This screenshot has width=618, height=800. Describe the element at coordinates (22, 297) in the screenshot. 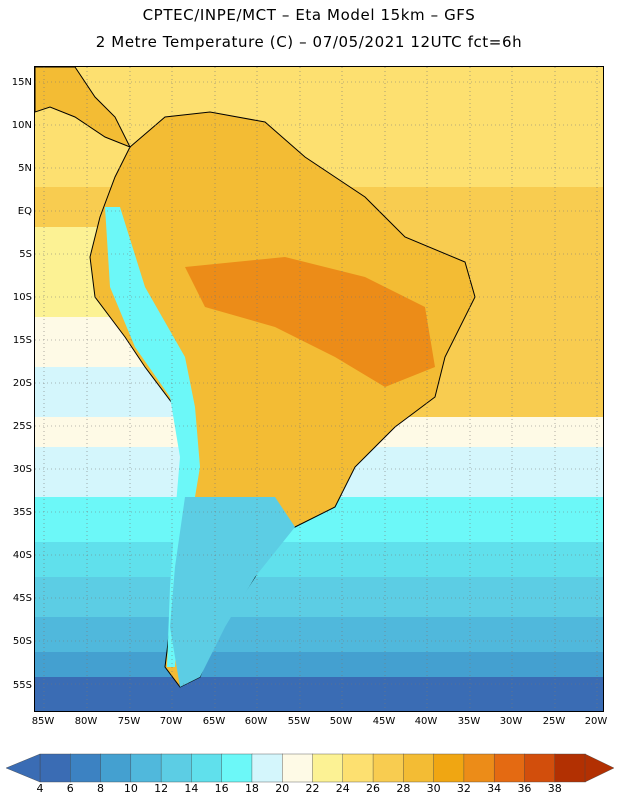

I see `latitude-label: 10S` at that location.